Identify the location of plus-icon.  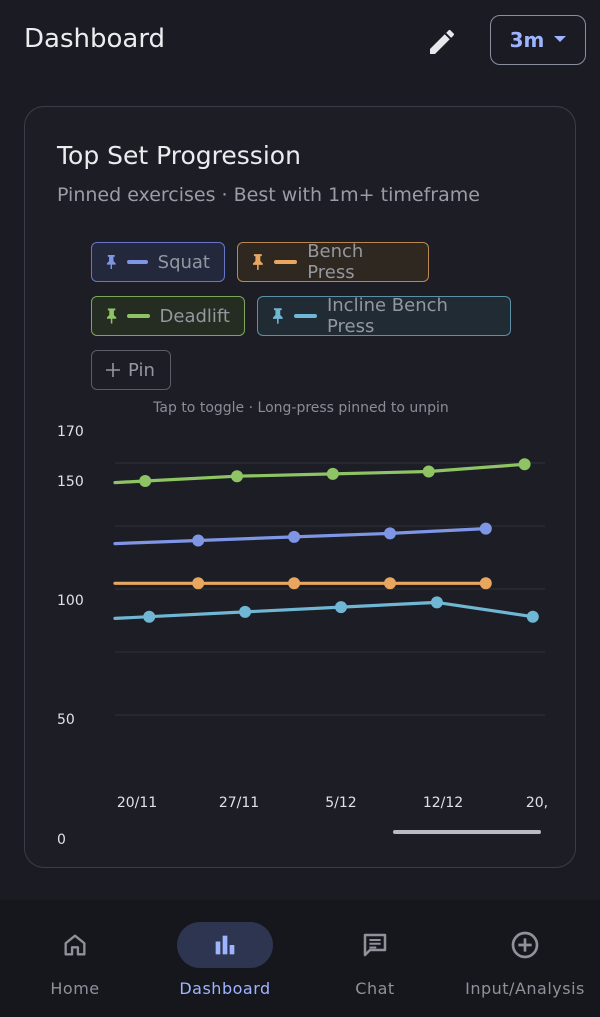
(113, 370).